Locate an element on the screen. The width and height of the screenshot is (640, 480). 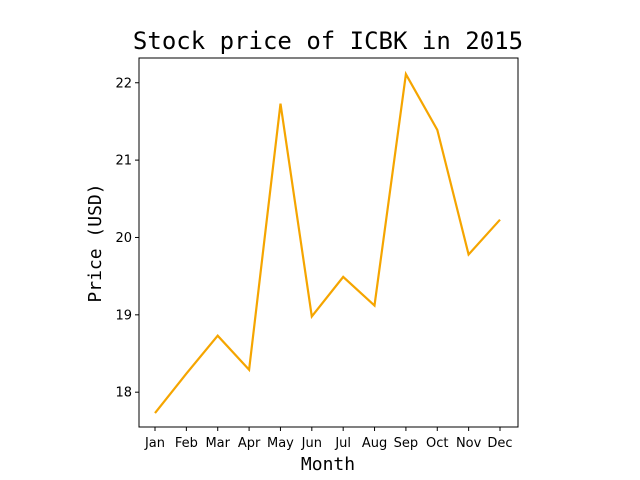
y-tick-label: 19 is located at coordinates (123, 315).